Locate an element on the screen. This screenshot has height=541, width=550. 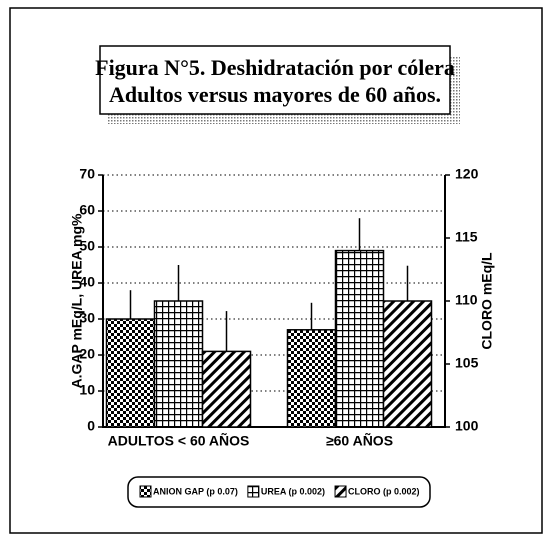
legend is located at coordinates (279, 492).